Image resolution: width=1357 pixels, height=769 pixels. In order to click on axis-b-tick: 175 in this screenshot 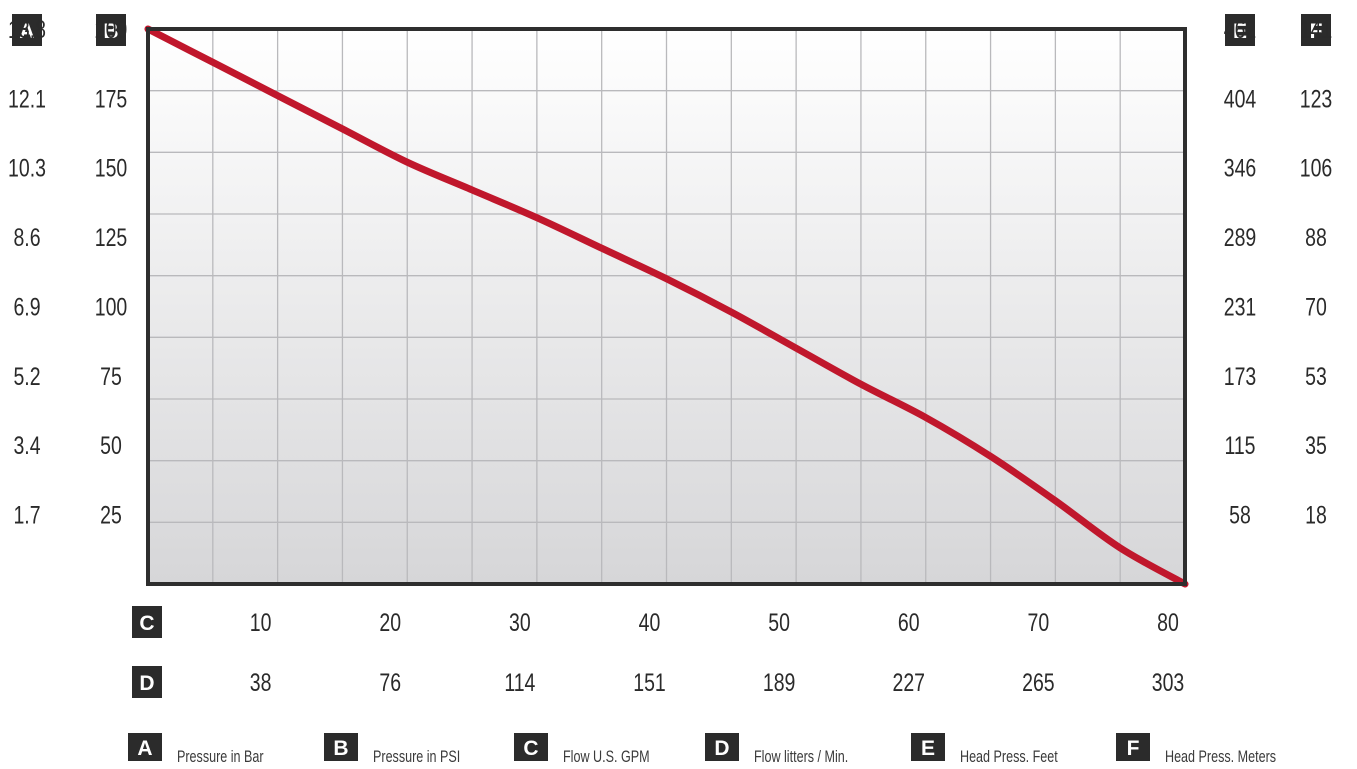, I will do `click(111, 99)`.